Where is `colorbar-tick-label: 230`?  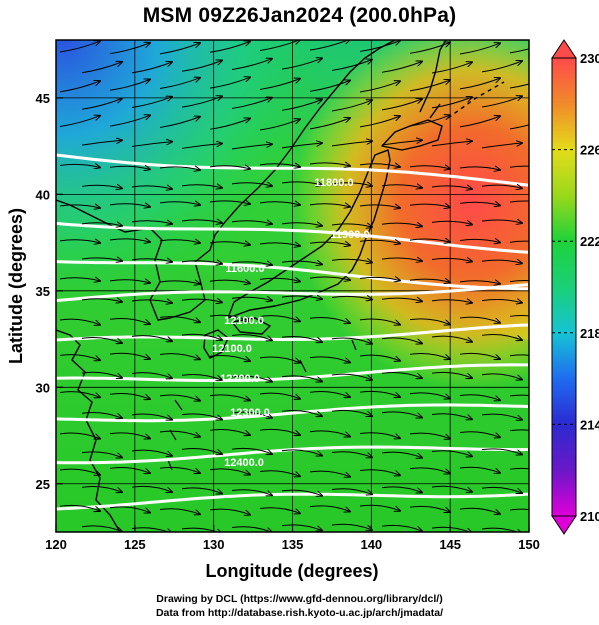 colorbar-tick-label: 230 is located at coordinates (589, 58).